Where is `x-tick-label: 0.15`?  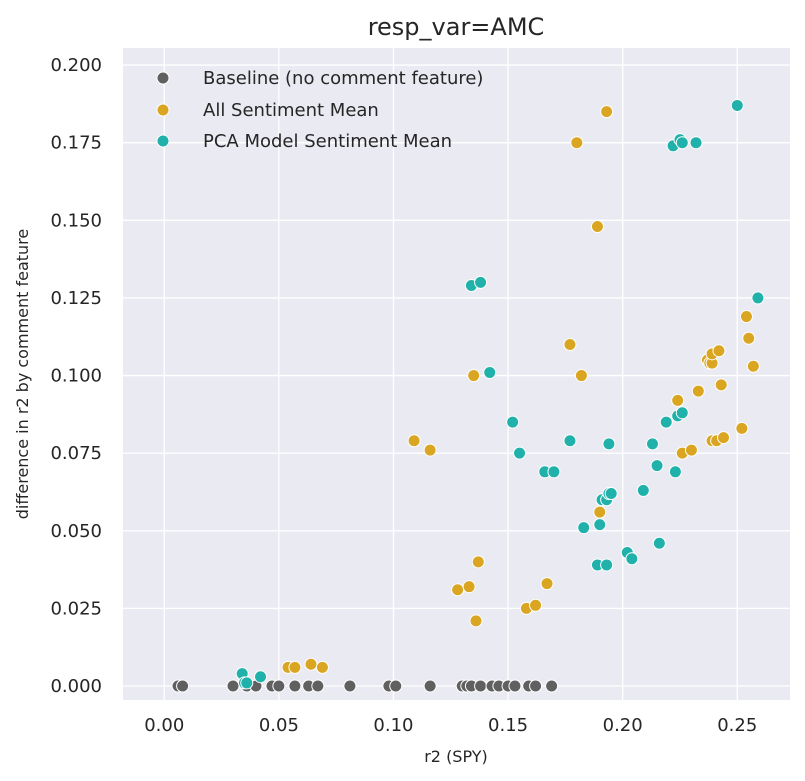 x-tick-label: 0.15 is located at coordinates (508, 725).